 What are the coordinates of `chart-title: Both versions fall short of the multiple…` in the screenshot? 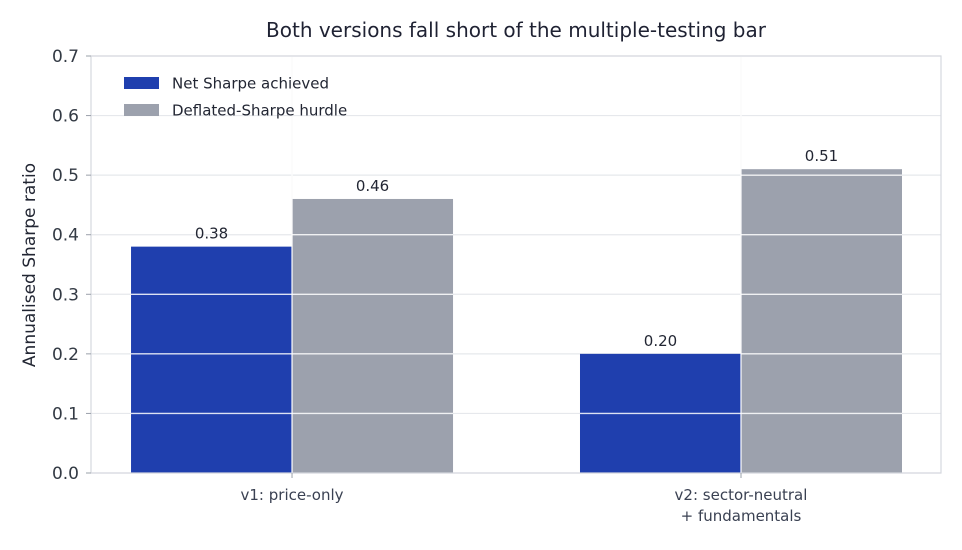 It's located at (516, 30).